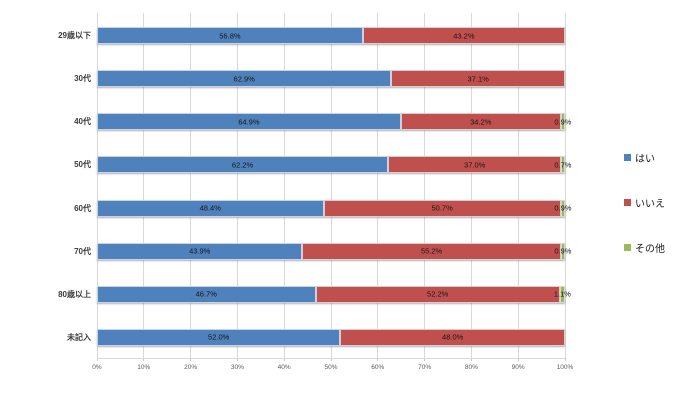  What do you see at coordinates (284, 367) in the screenshot?
I see `axis-tick-label: 40%` at bounding box center [284, 367].